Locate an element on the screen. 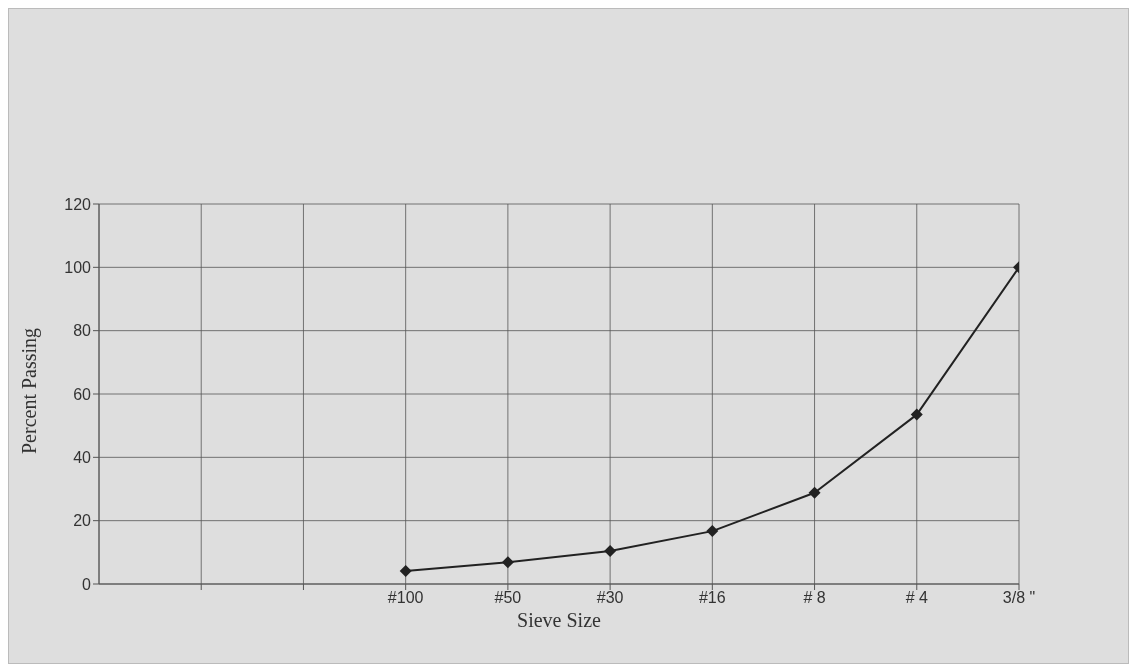 This screenshot has width=1137, height=672. y-tick-label: 0 is located at coordinates (87, 584).